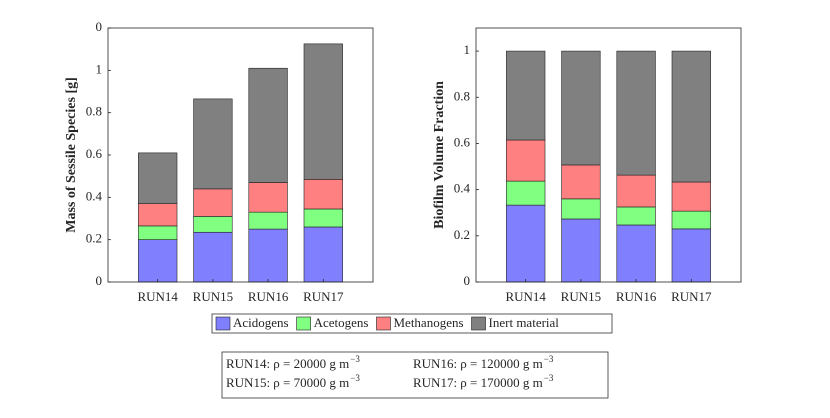  What do you see at coordinates (287, 382) in the screenshot?
I see `note: RUN15: ρ = 70000 g m` at bounding box center [287, 382].